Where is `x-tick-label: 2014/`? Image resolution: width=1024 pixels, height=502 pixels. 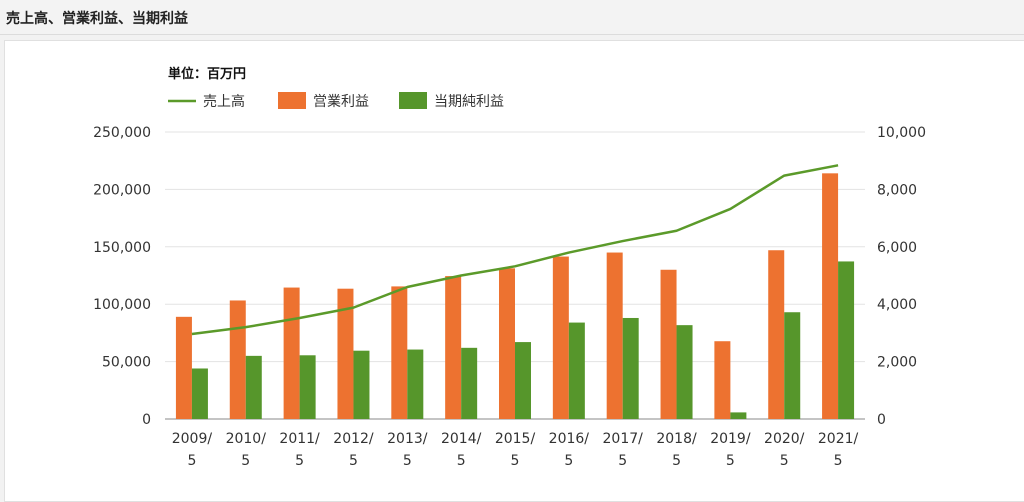
x-tick-label: 2014/ is located at coordinates (461, 439).